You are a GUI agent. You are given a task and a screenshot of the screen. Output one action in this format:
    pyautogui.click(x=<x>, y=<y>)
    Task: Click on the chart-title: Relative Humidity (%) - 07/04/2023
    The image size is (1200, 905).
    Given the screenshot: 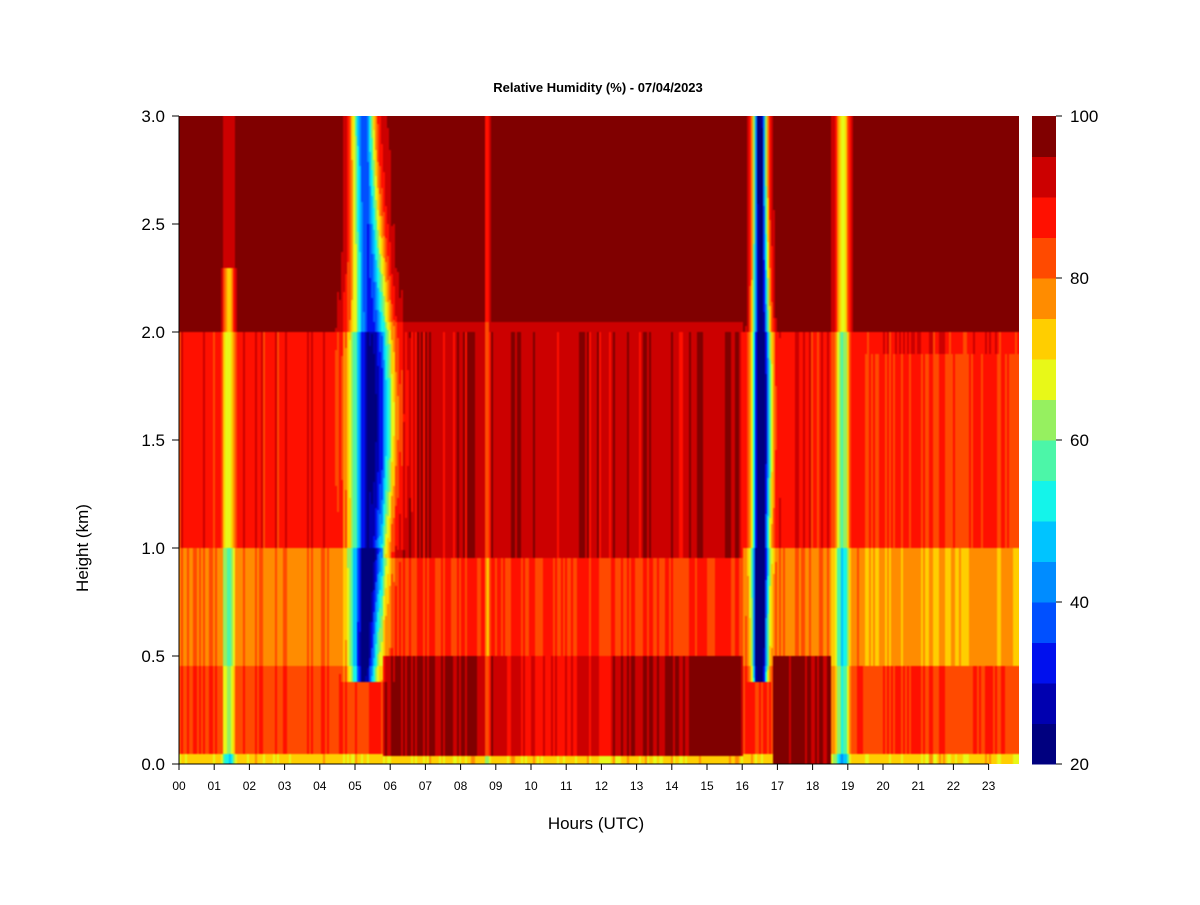 What is the action you would take?
    pyautogui.click(x=598, y=87)
    